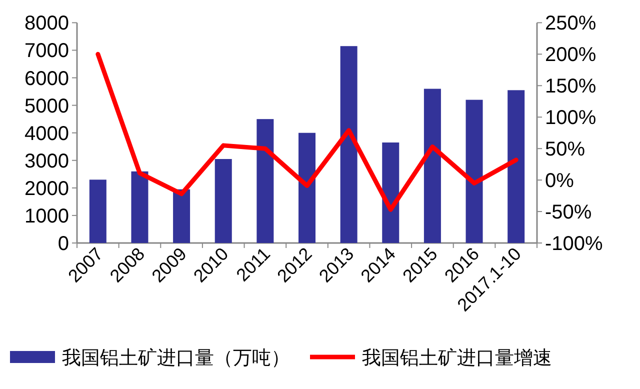 This screenshot has height=389, width=640. Describe the element at coordinates (570, 118) in the screenshot. I see `y2-tick-label: 100%` at that location.